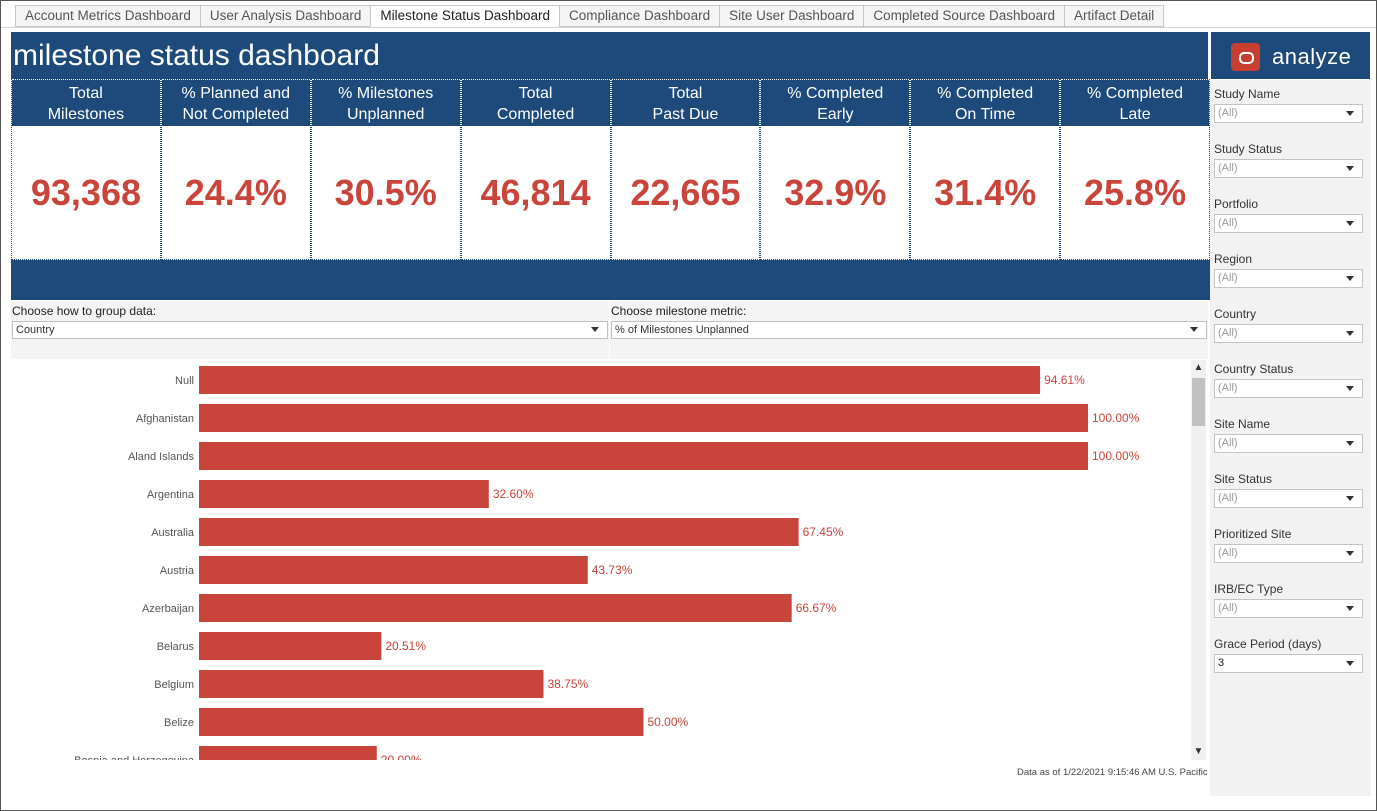 This screenshot has width=1377, height=811. What do you see at coordinates (1235, 314) in the screenshot?
I see `filter-label: Country` at bounding box center [1235, 314].